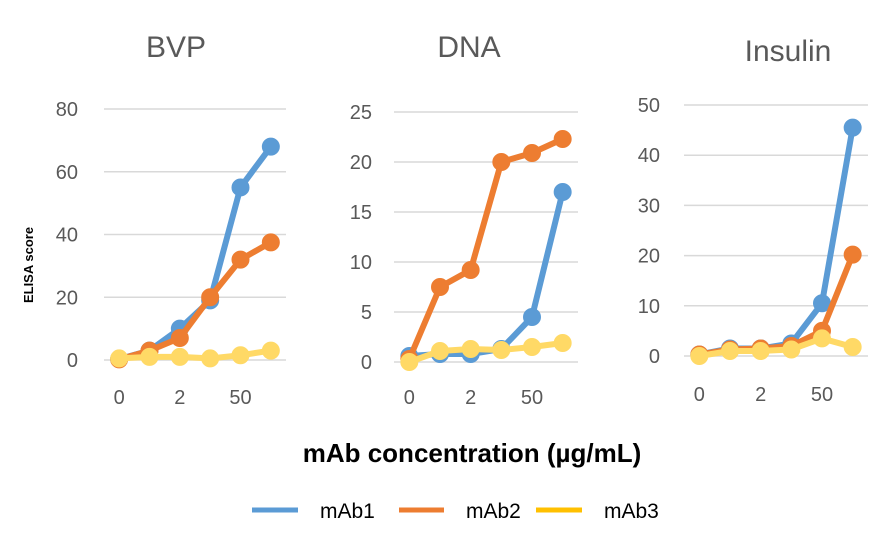 This screenshot has width=895, height=553. I want to click on legend-label: mAb2, so click(493, 511).